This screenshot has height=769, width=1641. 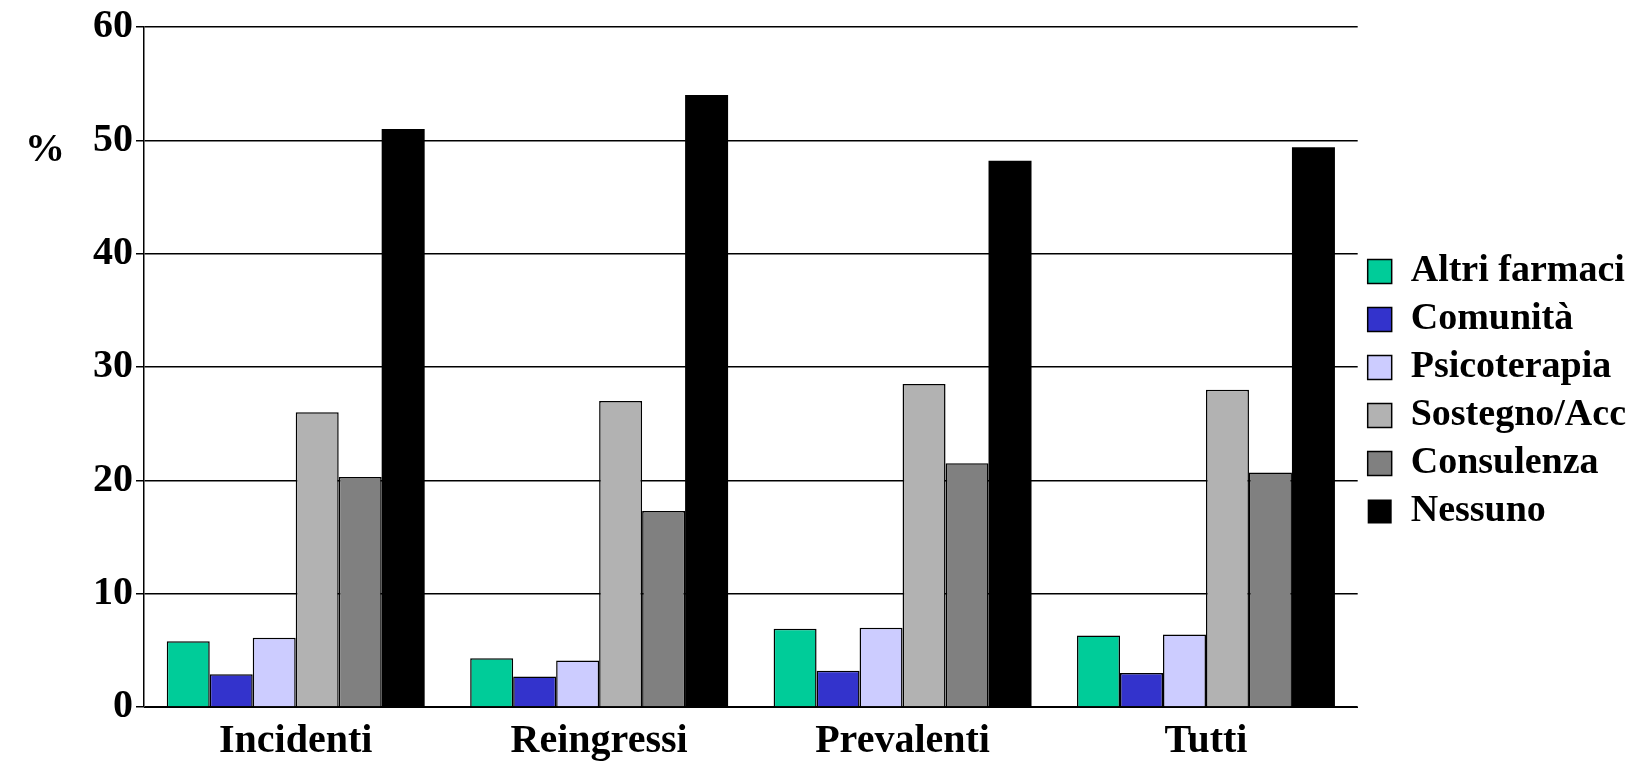 I want to click on legend-label: Psicoterapia, so click(x=1511, y=364).